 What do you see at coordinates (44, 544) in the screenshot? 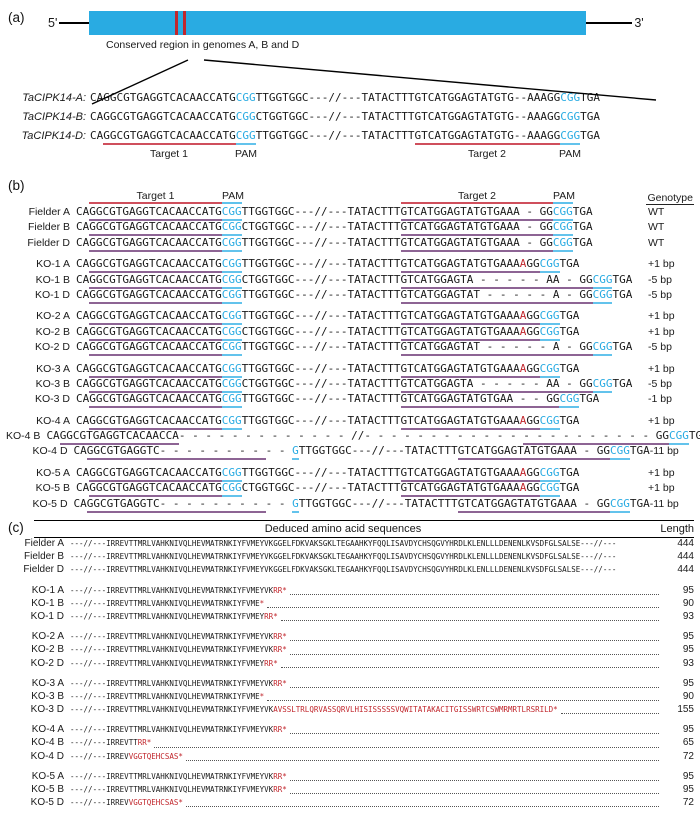
I see `row-label: Fielder A` at bounding box center [44, 544].